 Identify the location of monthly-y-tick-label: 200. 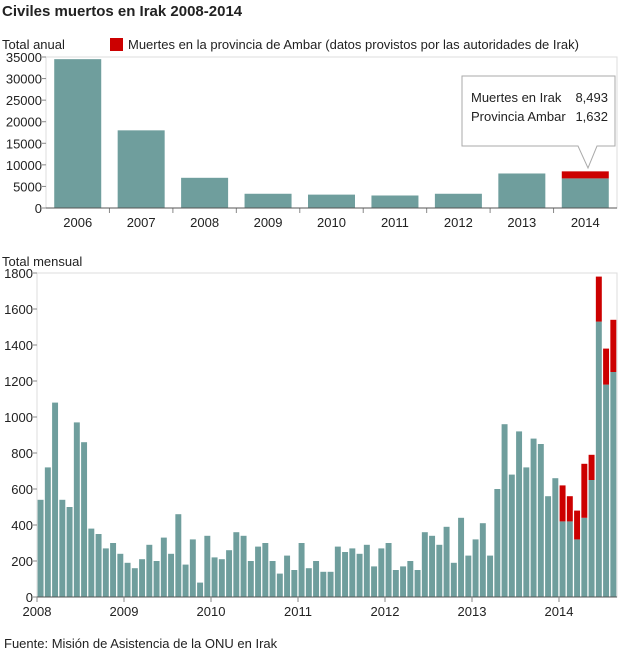
(22, 561).